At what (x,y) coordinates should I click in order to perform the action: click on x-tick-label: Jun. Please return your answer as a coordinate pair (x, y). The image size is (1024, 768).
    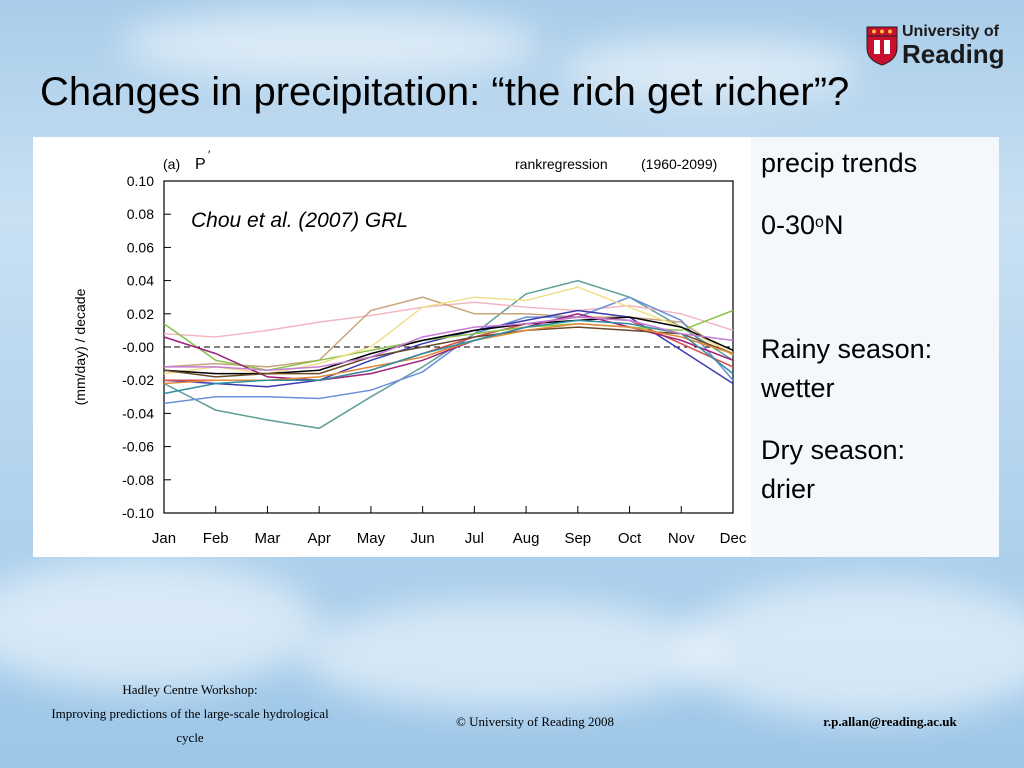
    Looking at the image, I should click on (423, 538).